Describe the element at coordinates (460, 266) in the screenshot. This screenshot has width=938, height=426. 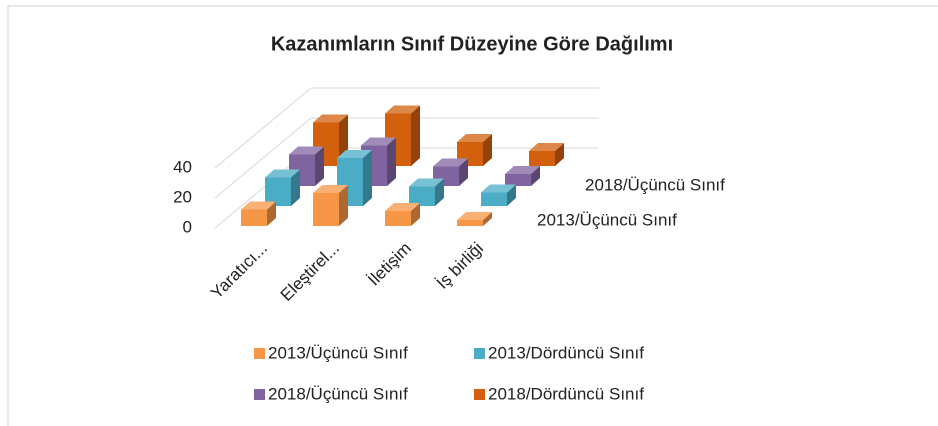
I see `x-tick-label: İş birliği` at that location.